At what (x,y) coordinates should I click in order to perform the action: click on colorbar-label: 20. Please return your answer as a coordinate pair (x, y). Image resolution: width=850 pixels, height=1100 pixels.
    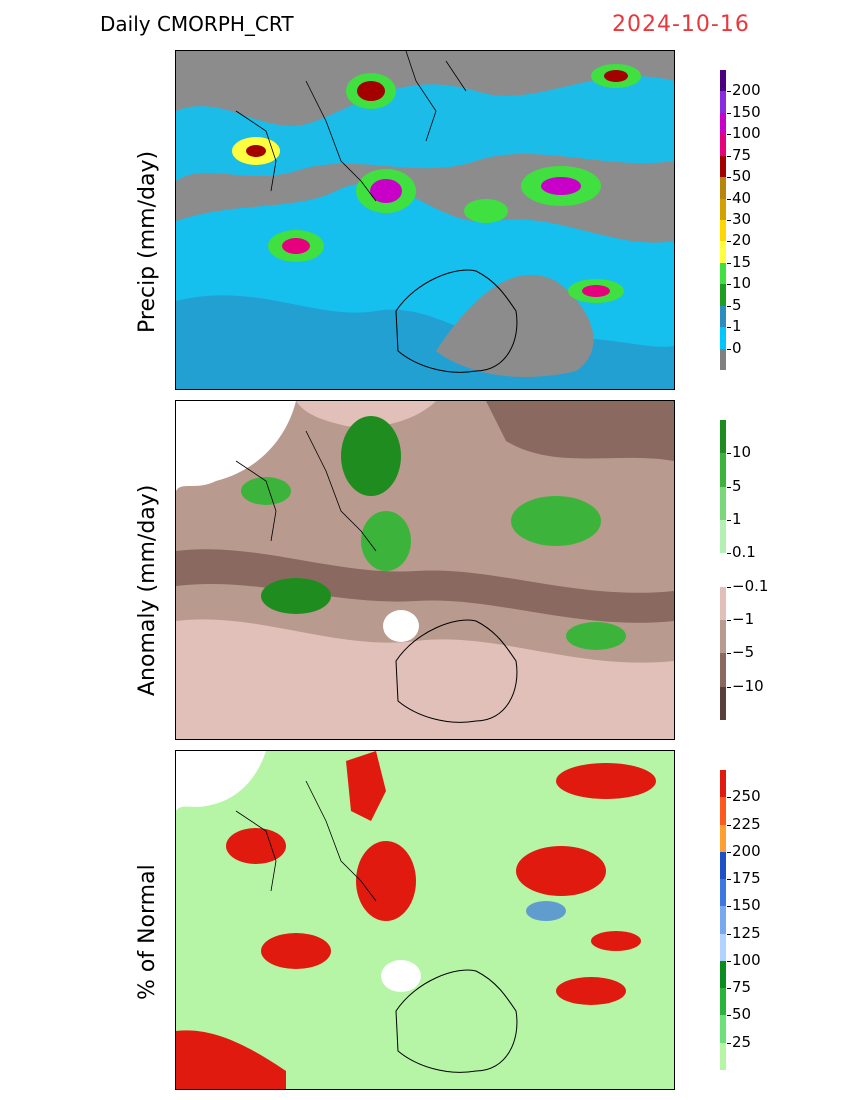
    Looking at the image, I should click on (742, 240).